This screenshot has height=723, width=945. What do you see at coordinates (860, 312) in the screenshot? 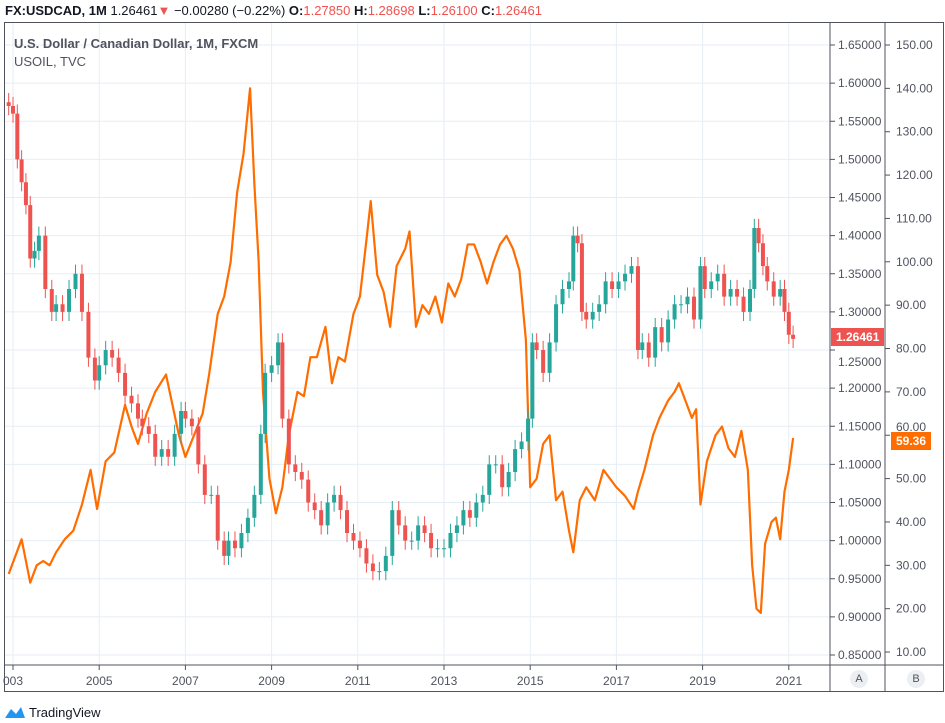
I see `left-axis-label: 1.30000` at bounding box center [860, 312].